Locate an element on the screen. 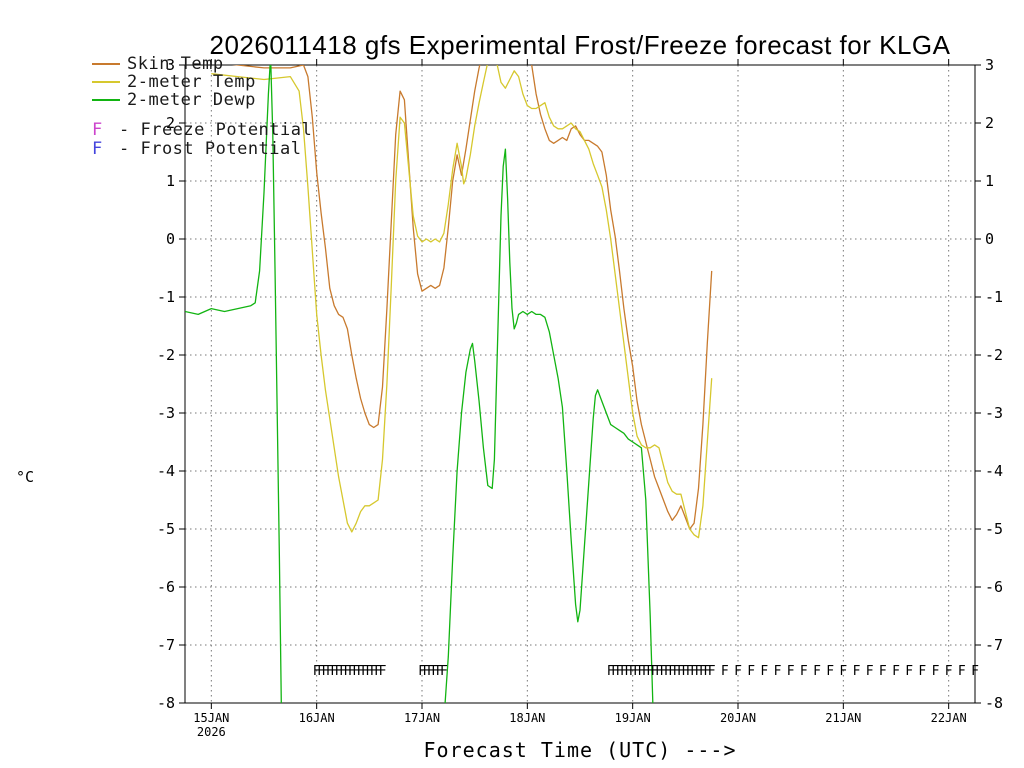 The height and width of the screenshot is (768, 1024). legend-item-label: 2-meter Temp is located at coordinates (191, 82).